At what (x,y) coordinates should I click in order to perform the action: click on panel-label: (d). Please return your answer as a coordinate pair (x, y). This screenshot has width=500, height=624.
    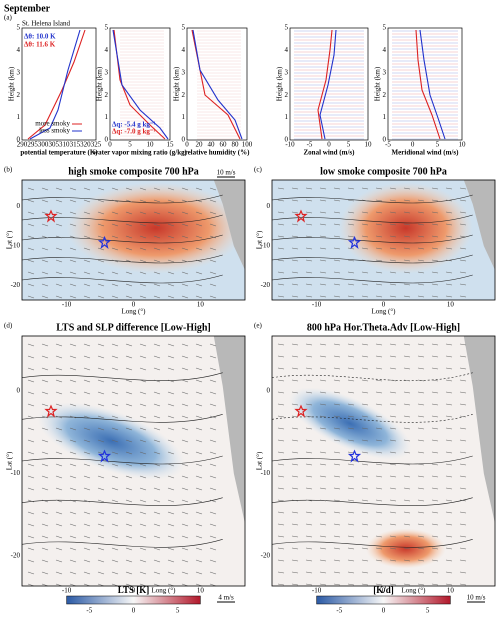
    Looking at the image, I should click on (8, 326).